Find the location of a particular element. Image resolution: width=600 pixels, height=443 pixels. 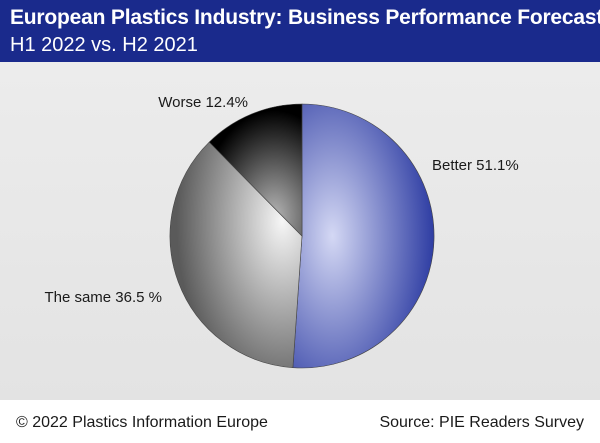

pie-slice-label-1: The same 36.5 % is located at coordinates (103, 297).